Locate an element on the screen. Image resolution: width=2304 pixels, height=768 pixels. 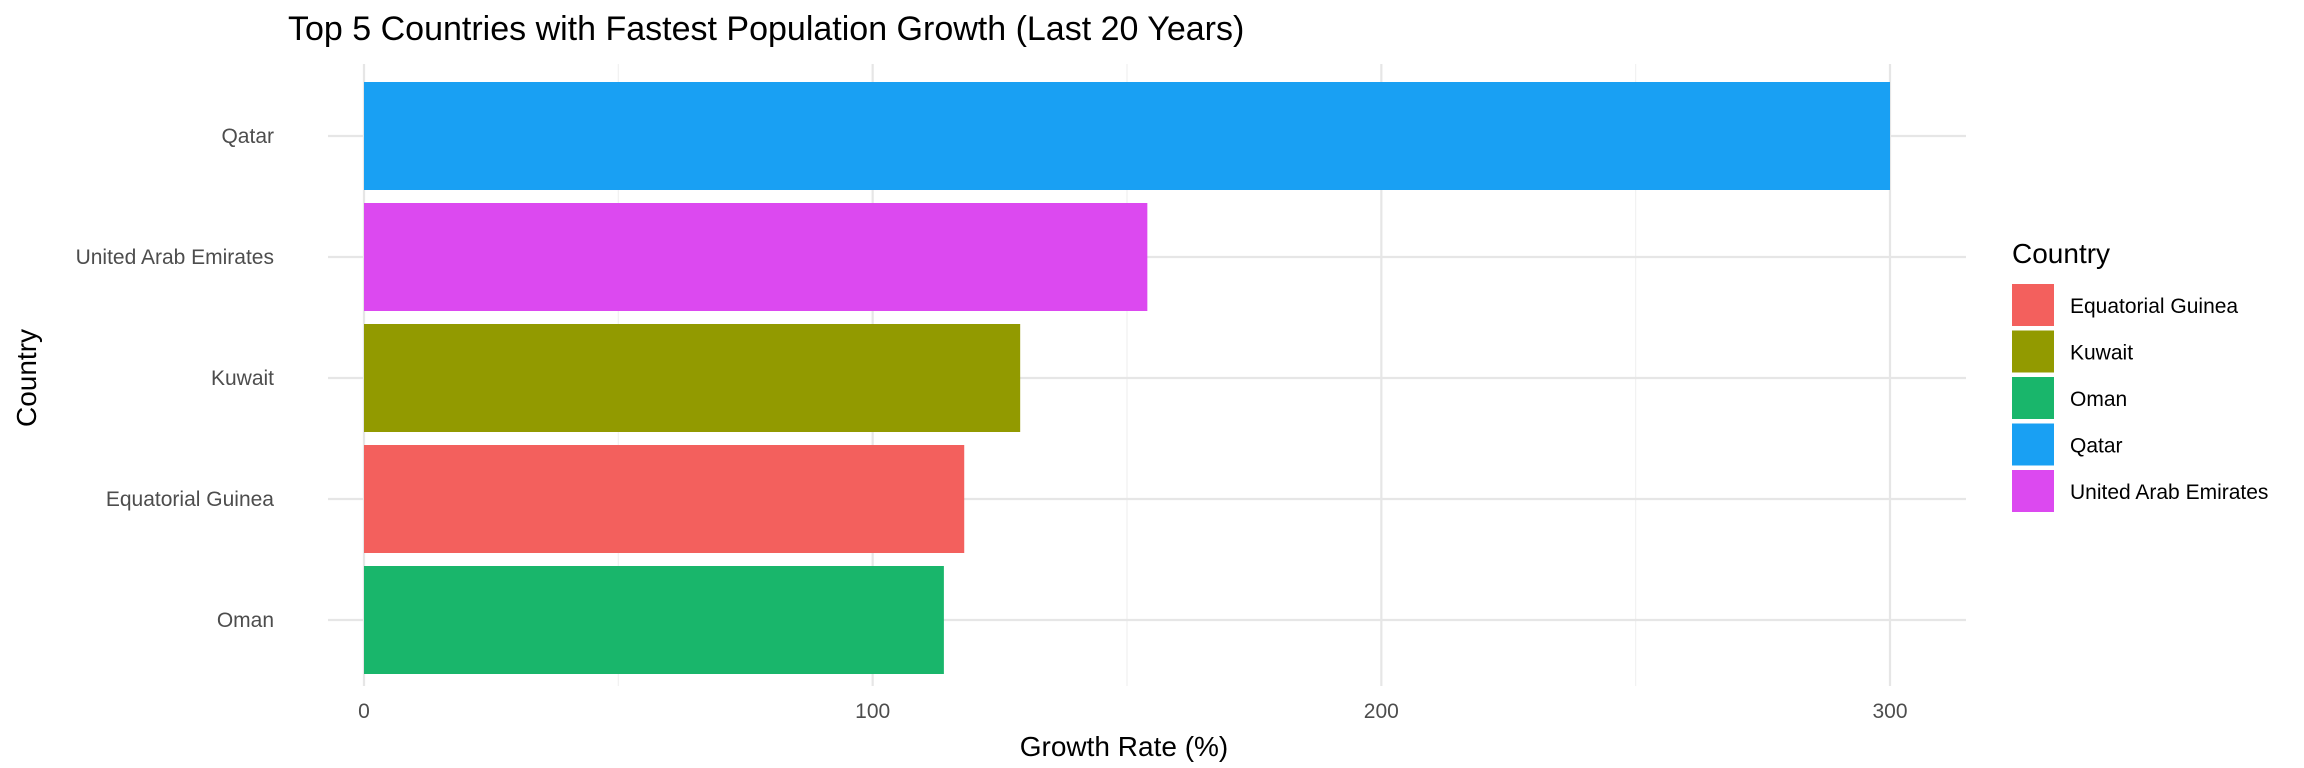
x-tick-label: 300 is located at coordinates (1889, 711).